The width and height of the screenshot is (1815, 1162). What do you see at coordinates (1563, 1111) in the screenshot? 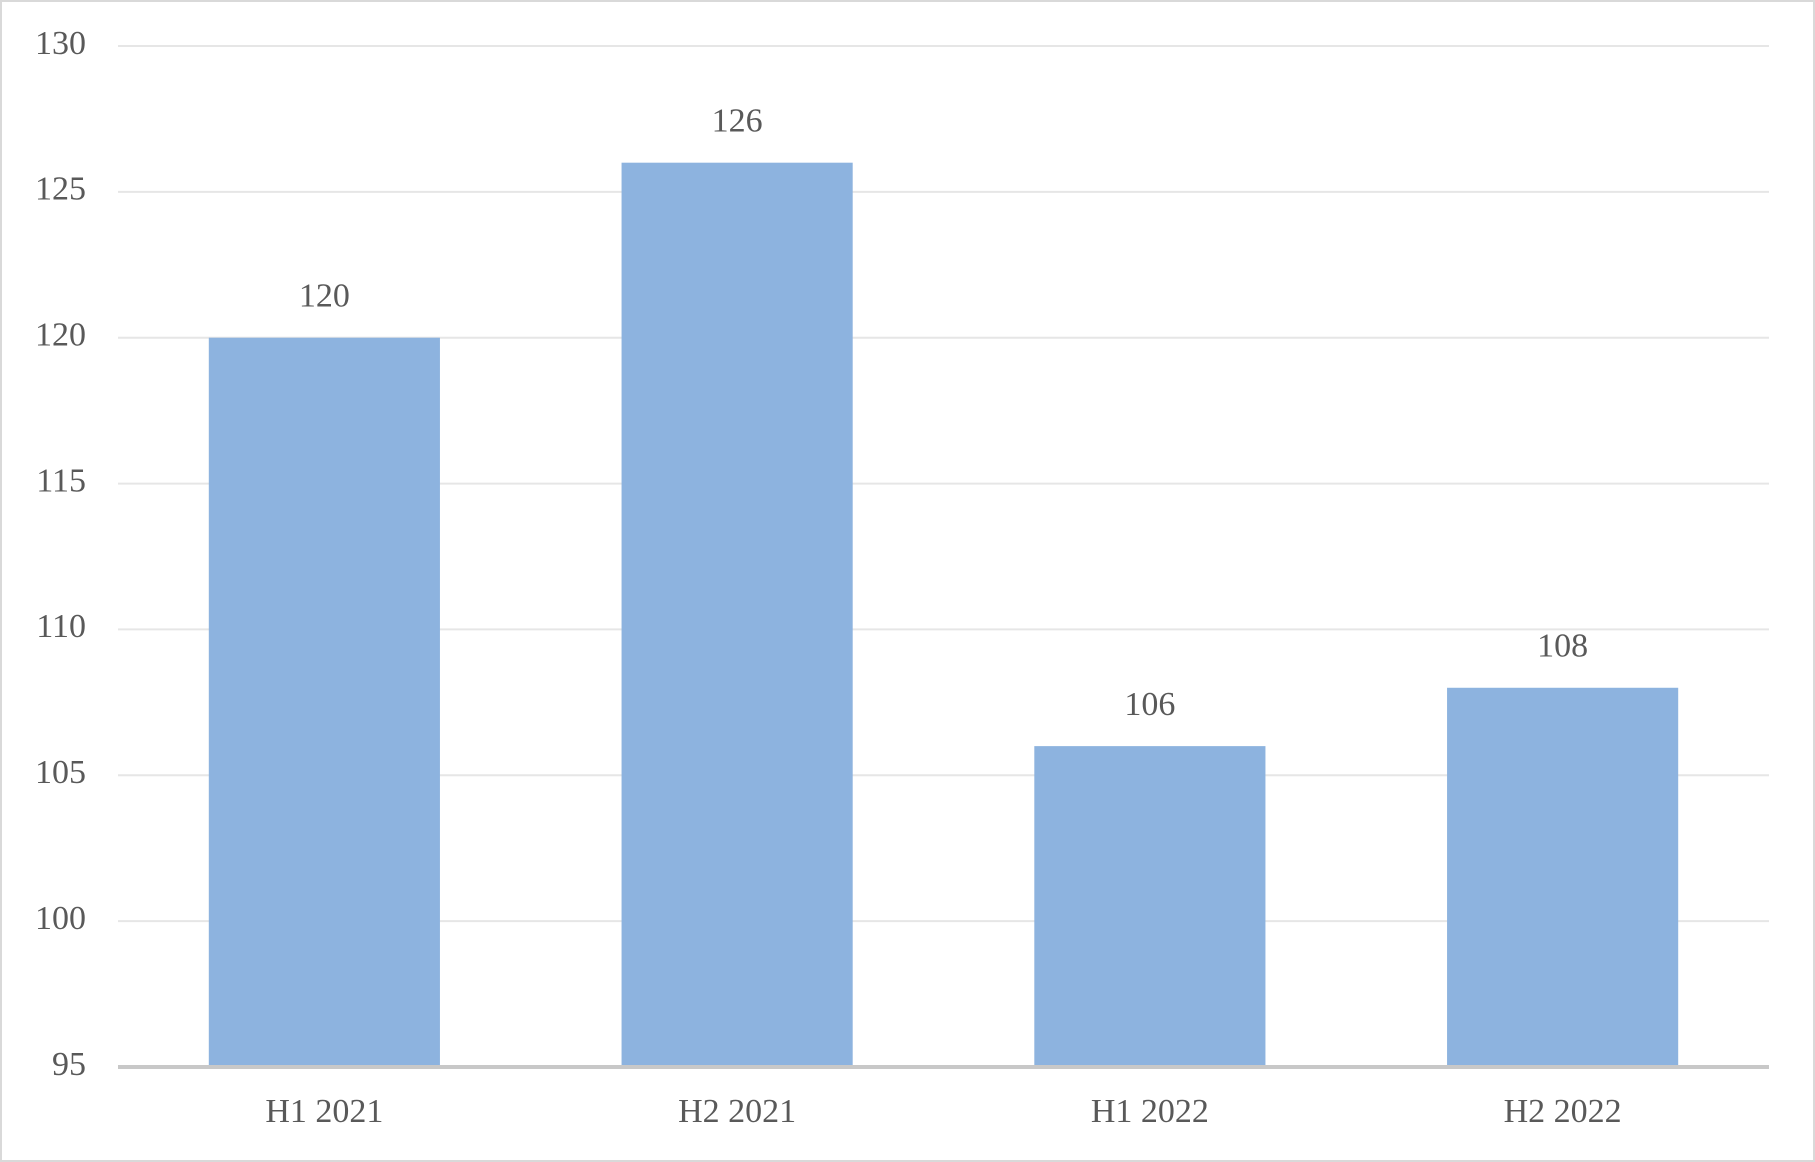
I see `x-tick-label: H2 2022` at bounding box center [1563, 1111].